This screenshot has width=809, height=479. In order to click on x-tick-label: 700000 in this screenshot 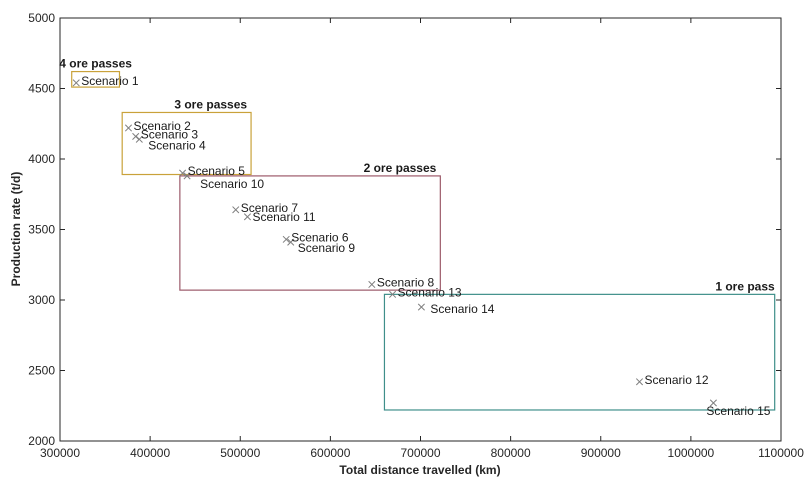, I will do `click(420, 453)`.